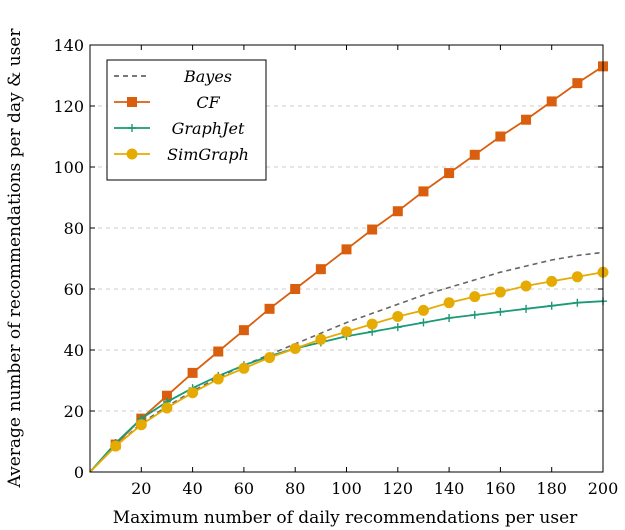 The image size is (625, 530). What do you see at coordinates (74, 350) in the screenshot?
I see `y-tick-label: 40` at bounding box center [74, 350].